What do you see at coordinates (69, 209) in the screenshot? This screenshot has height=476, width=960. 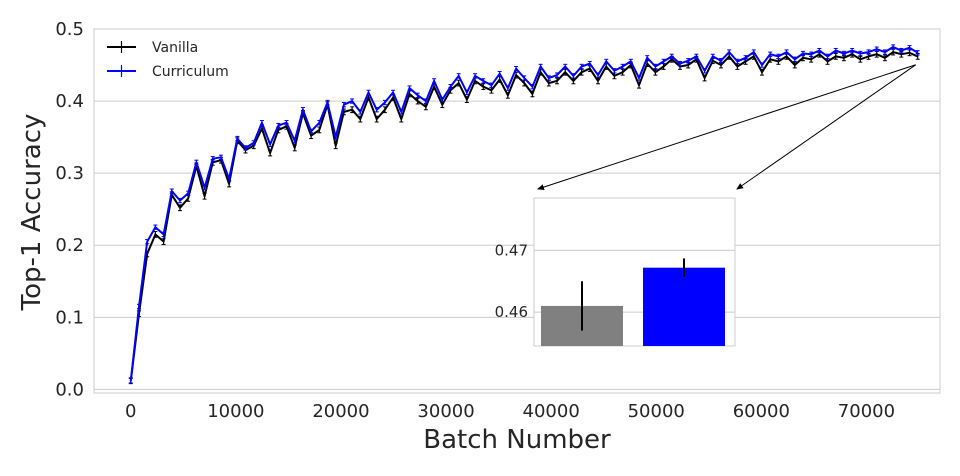 I see `y-tick-labels: 0.0 0.1 0.2 0.3 0.4 0.5` at bounding box center [69, 209].